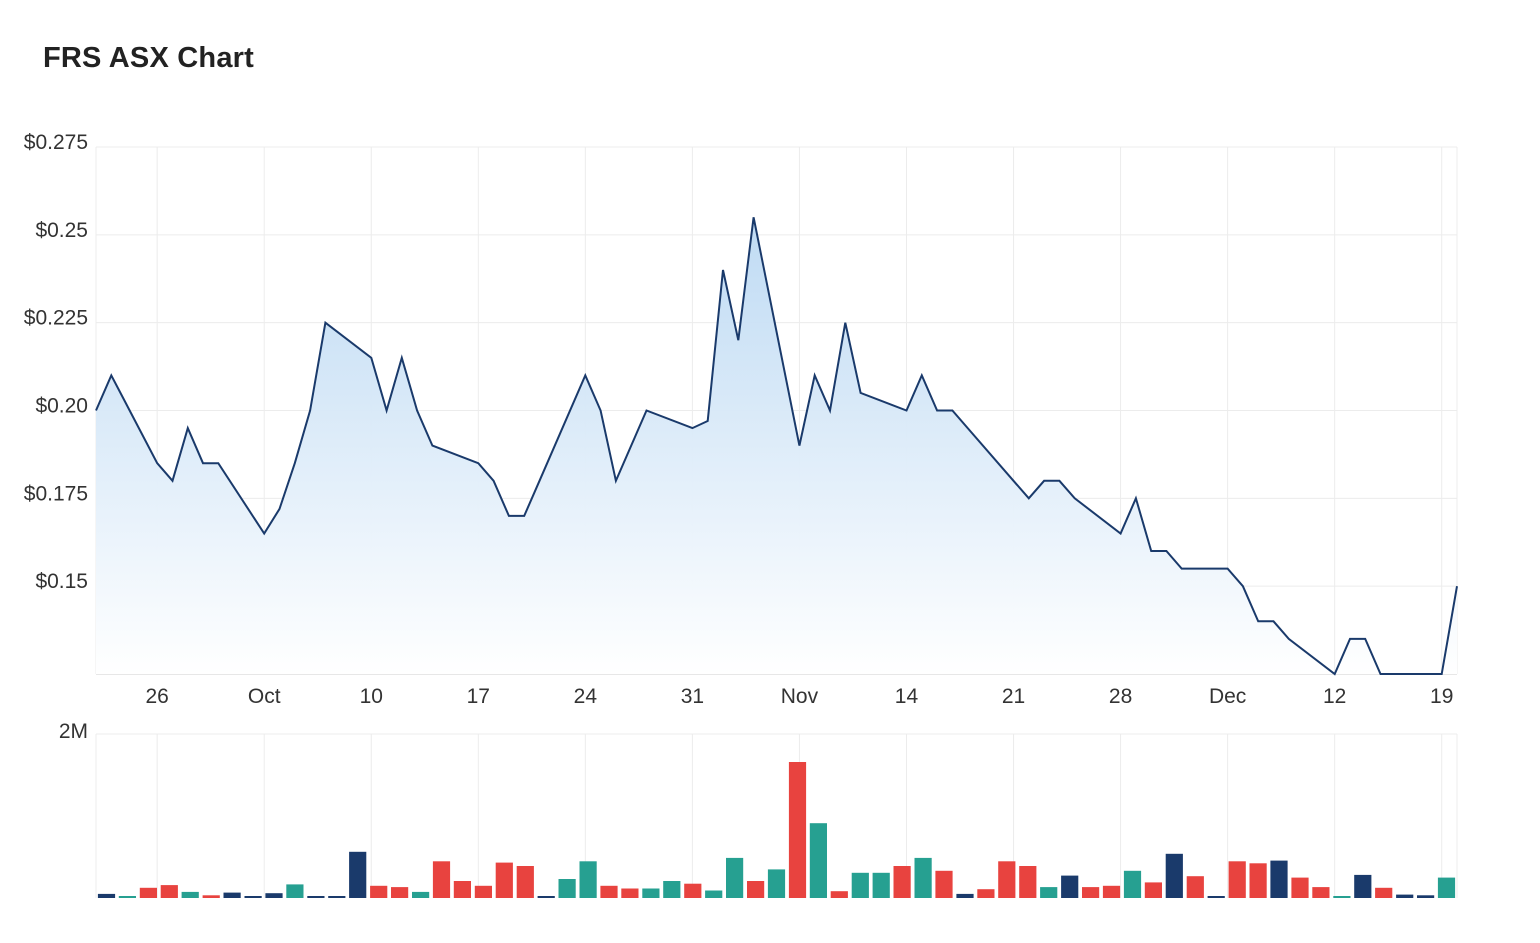 This screenshot has height=943, width=1540. What do you see at coordinates (371, 696) in the screenshot?
I see `date-tick-label: 10` at bounding box center [371, 696].